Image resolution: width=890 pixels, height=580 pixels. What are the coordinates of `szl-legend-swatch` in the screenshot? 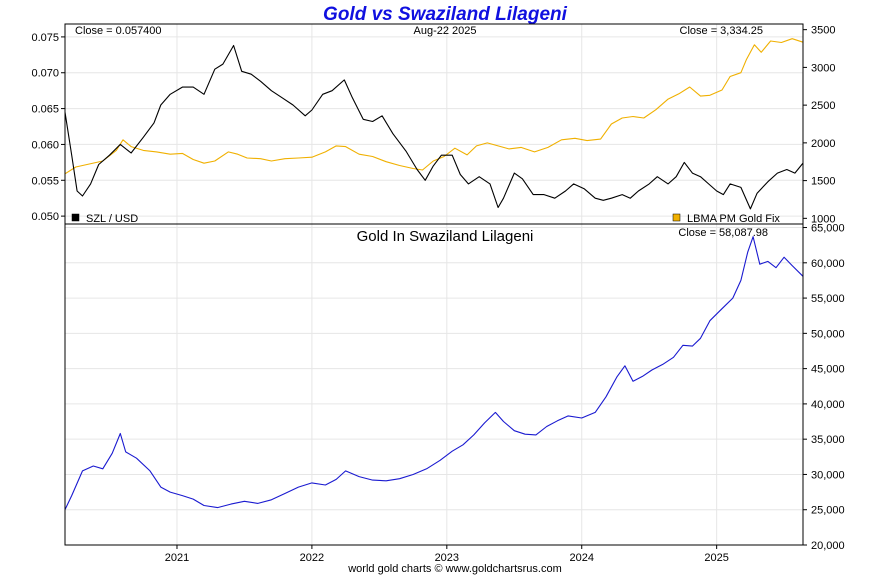 It's located at (75, 217).